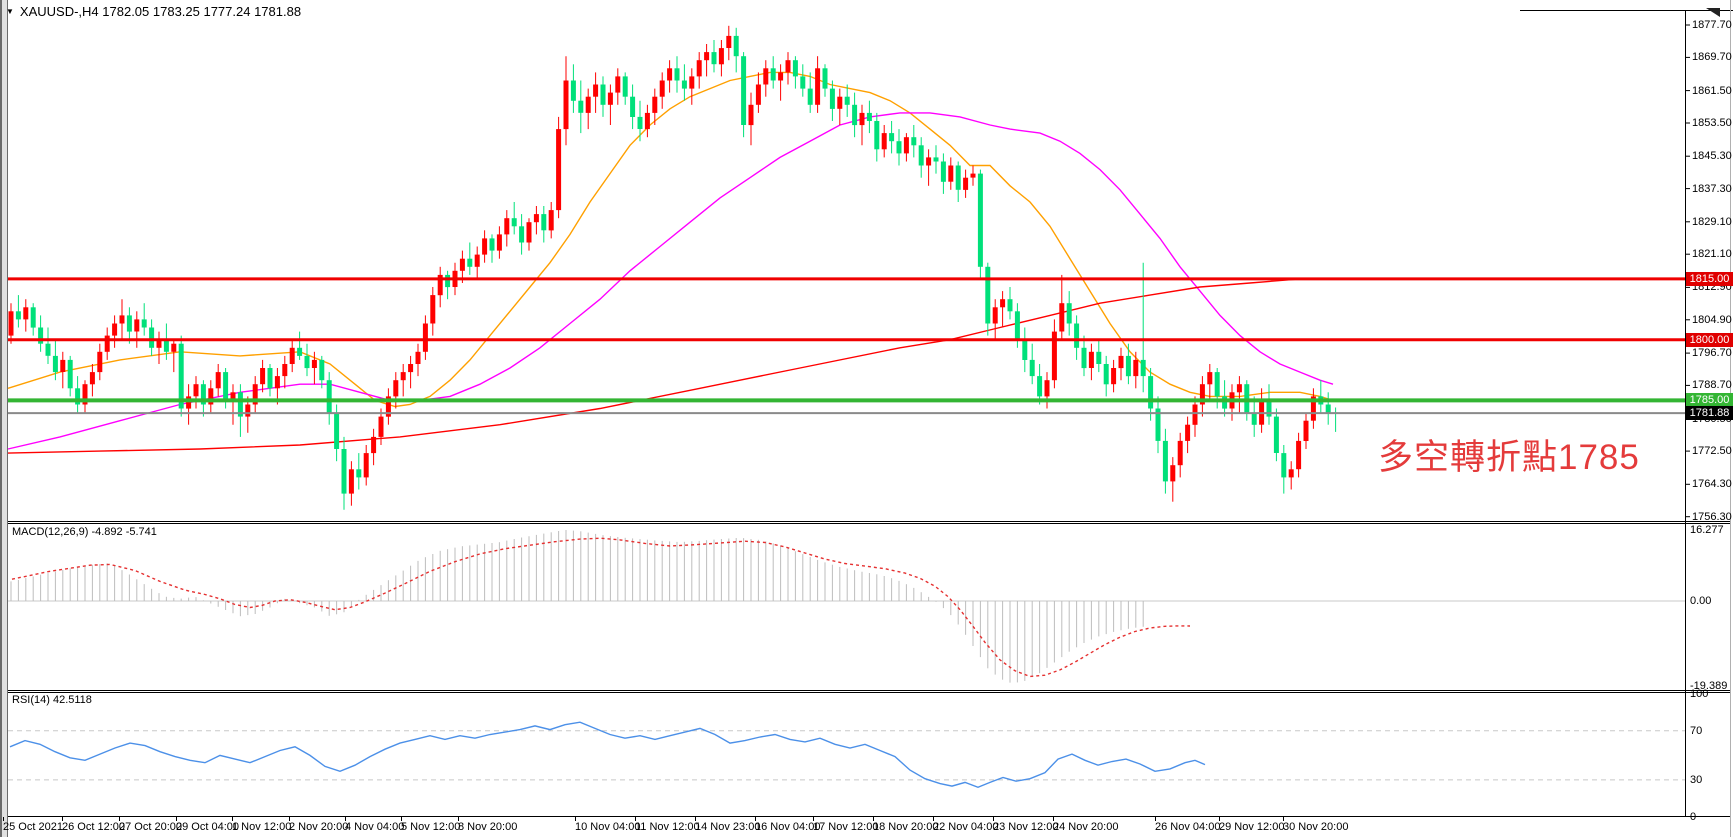  What do you see at coordinates (1709, 400) in the screenshot?
I see `price-level-badge: 1785.00` at bounding box center [1709, 400].